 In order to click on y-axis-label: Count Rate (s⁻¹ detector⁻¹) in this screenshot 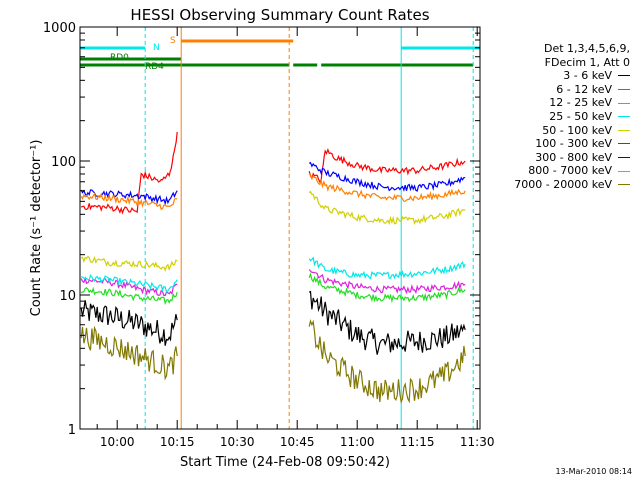, I will do `click(36, 228)`.